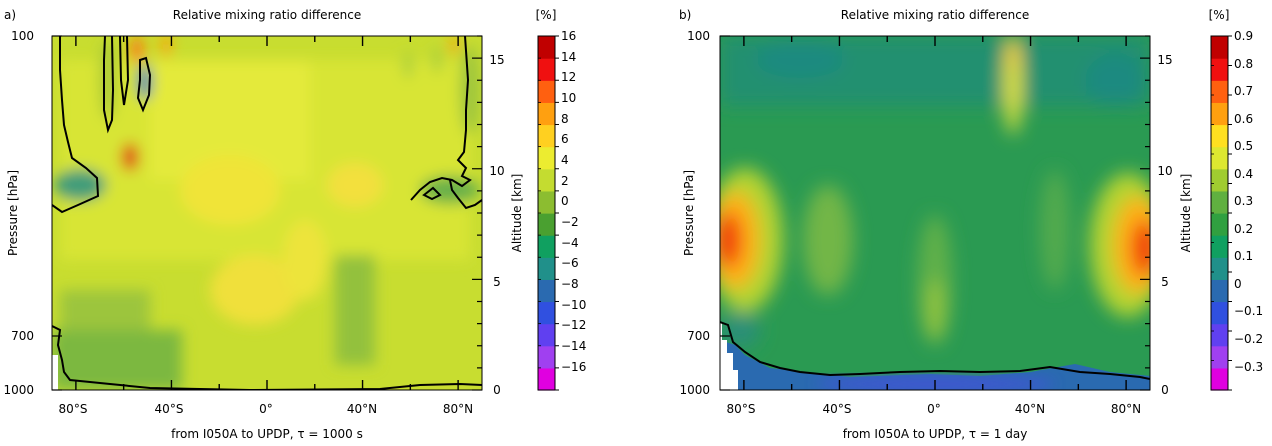 This screenshot has height=446, width=1272. What do you see at coordinates (1030, 409) in the screenshot?
I see `panel-b-xtick-40n: 40°N` at bounding box center [1030, 409].